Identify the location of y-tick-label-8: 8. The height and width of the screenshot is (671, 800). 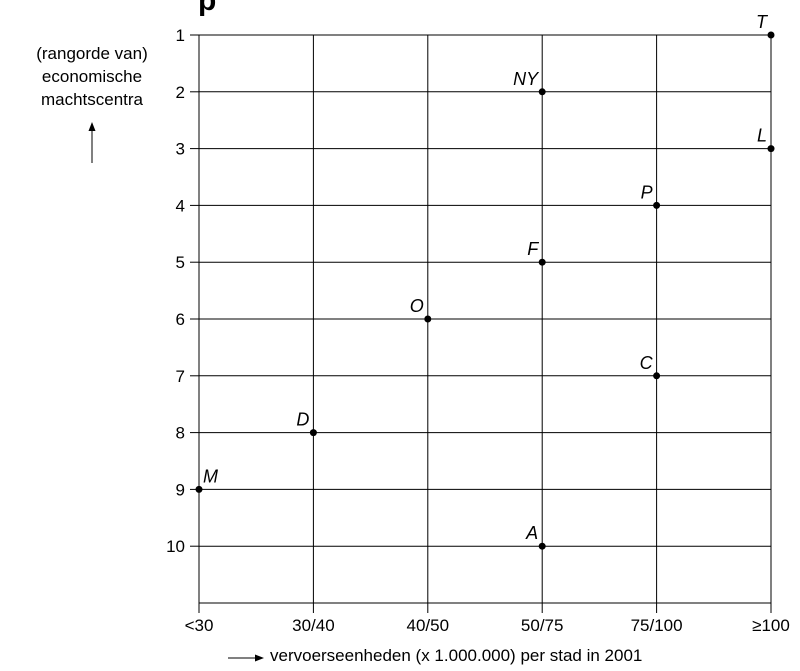
(180, 433).